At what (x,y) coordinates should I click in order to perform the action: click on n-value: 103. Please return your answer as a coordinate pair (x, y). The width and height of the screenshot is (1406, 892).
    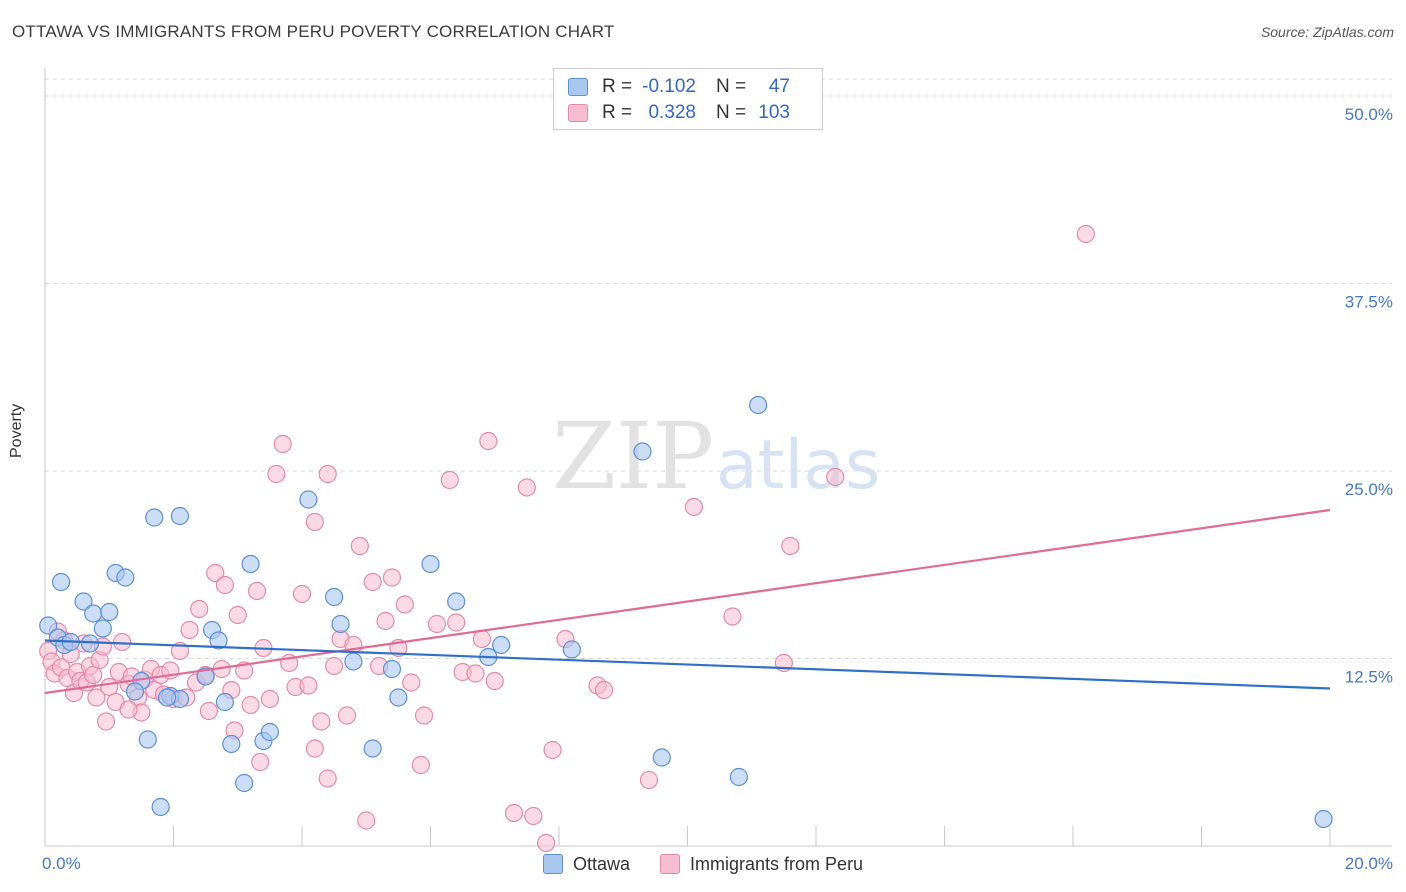
    Looking at the image, I should click on (774, 112).